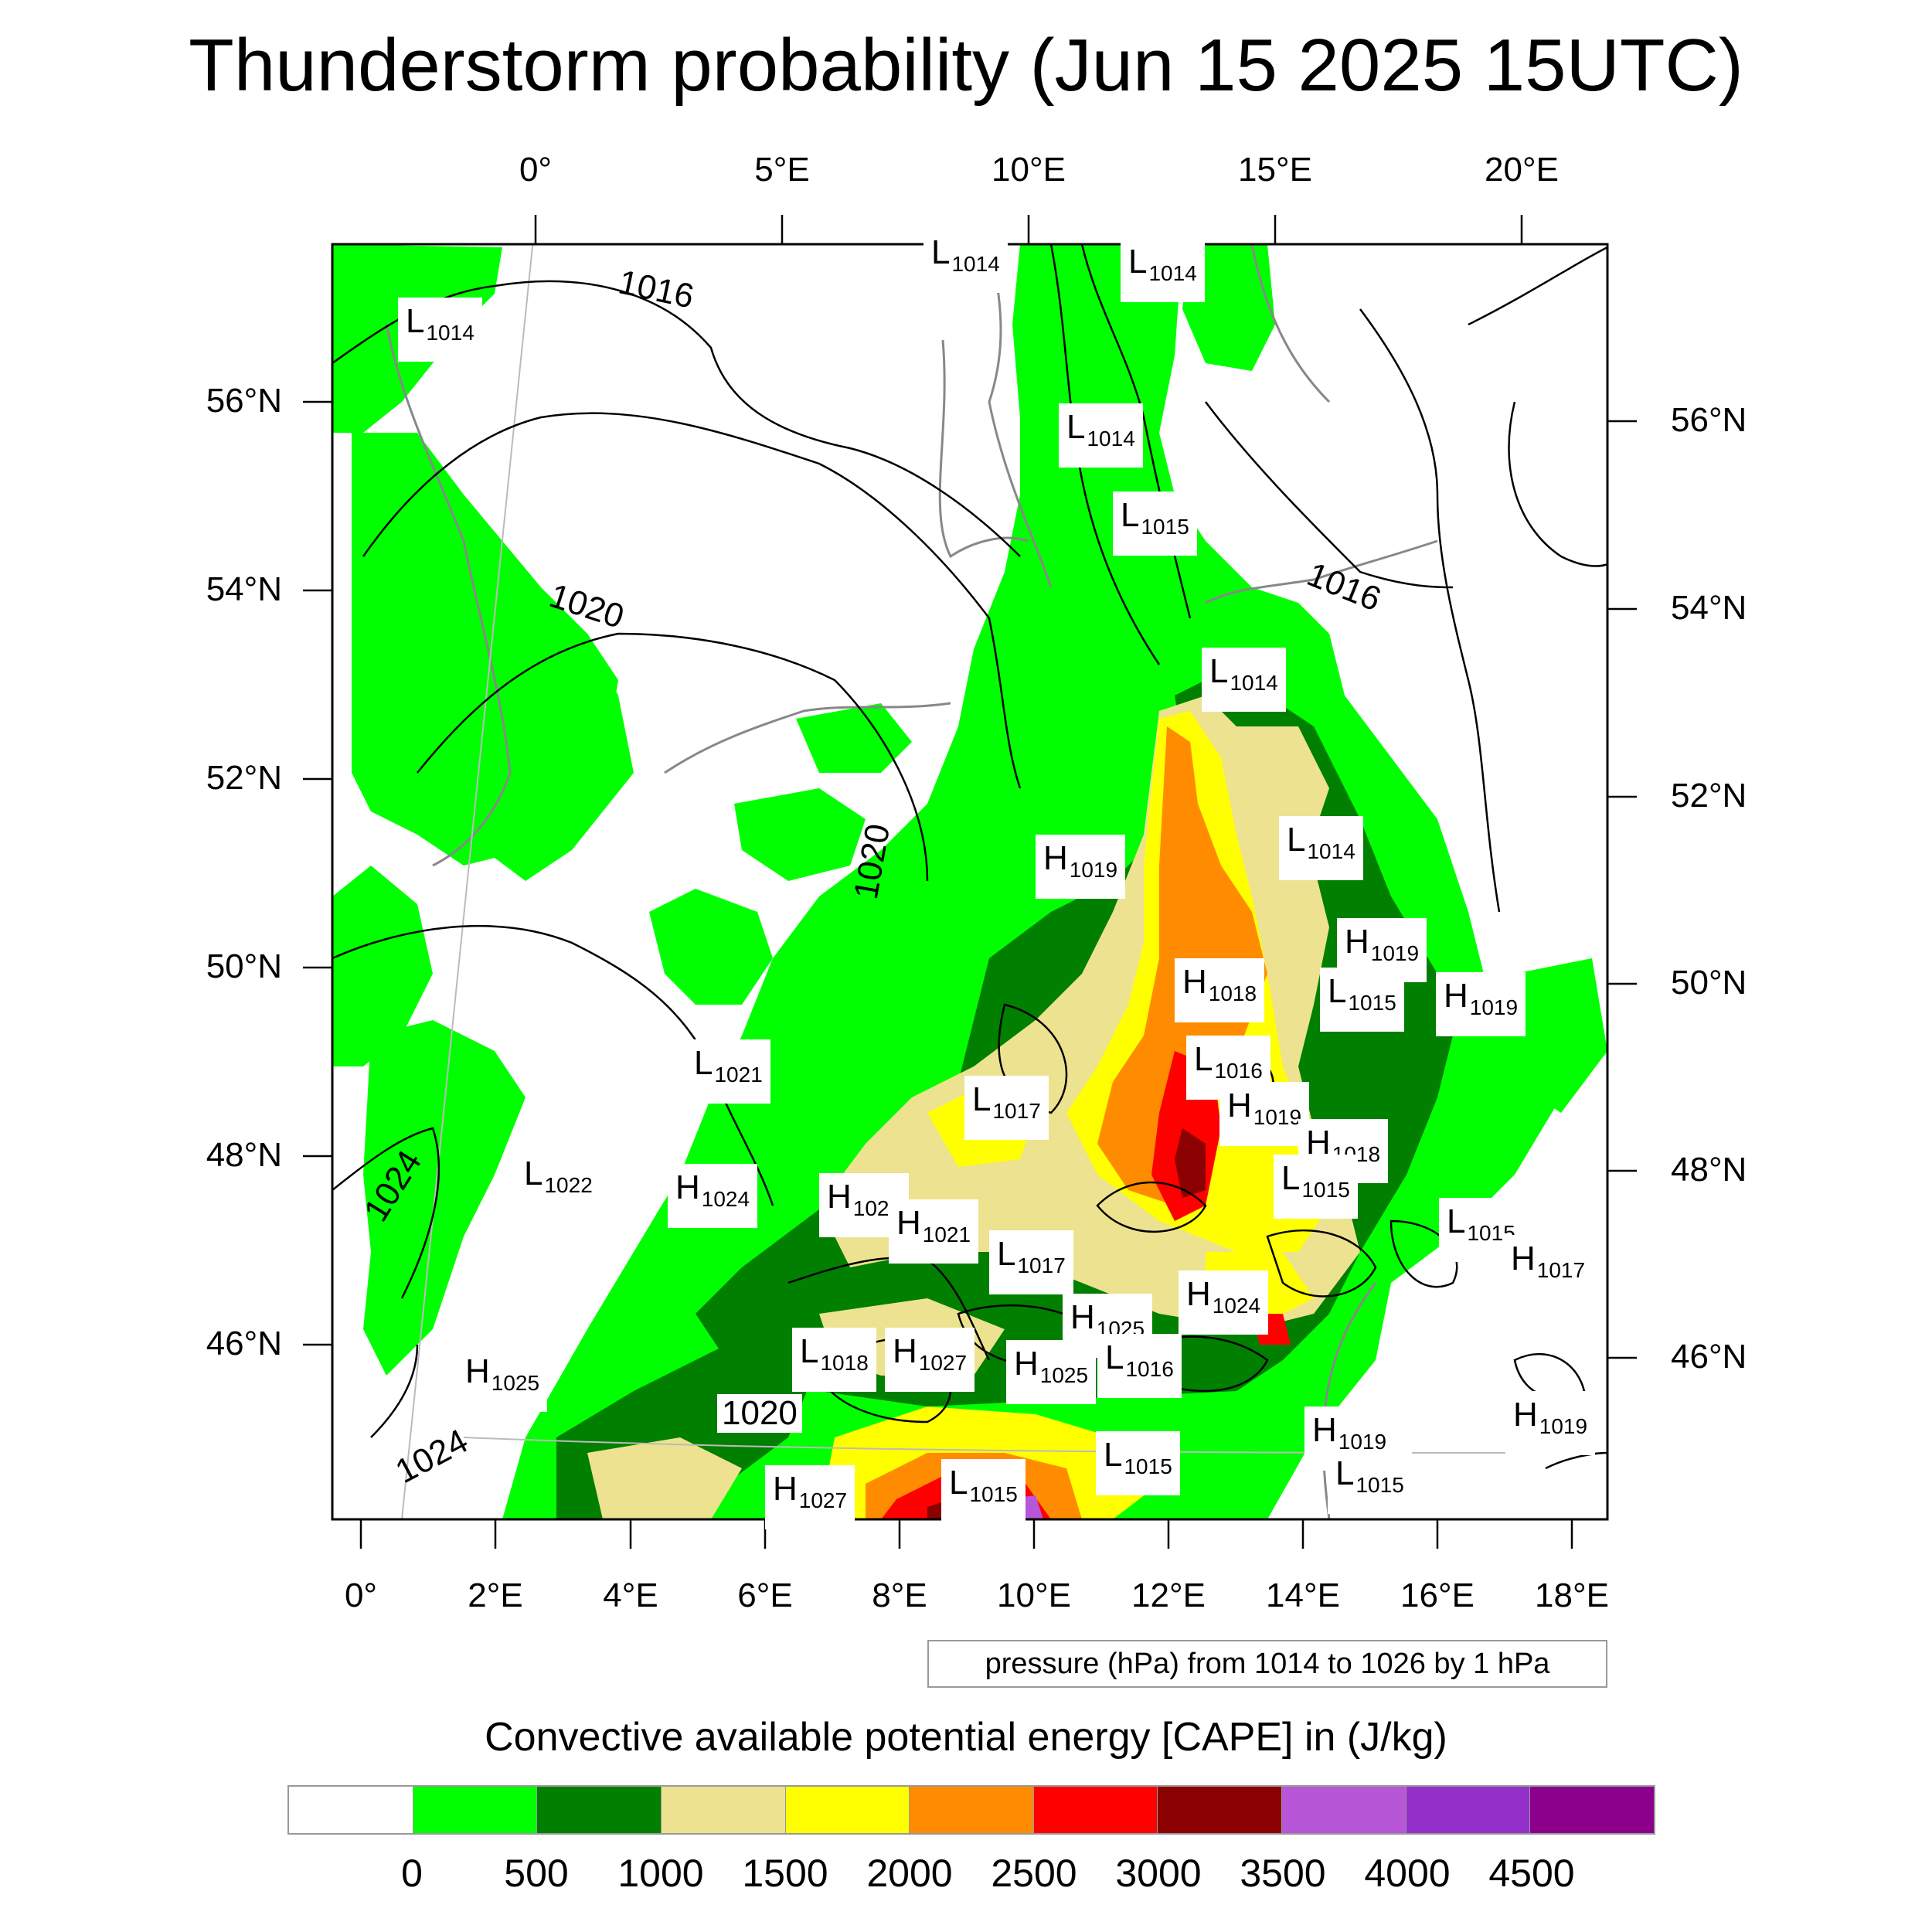  I want to click on pressure-center-label: H1018, so click(1220, 990).